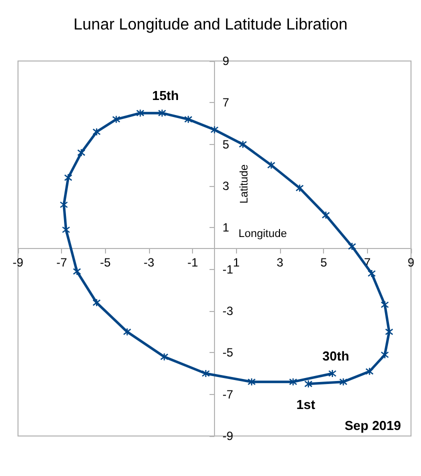  Describe the element at coordinates (228, 436) in the screenshot. I see `y-tick-label: -9` at that location.